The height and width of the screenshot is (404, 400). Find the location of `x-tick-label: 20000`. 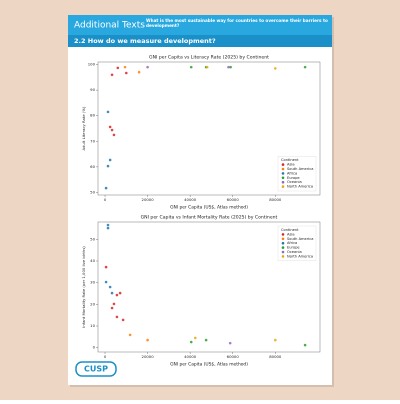

x-tick-label: 20000 is located at coordinates (148, 356).